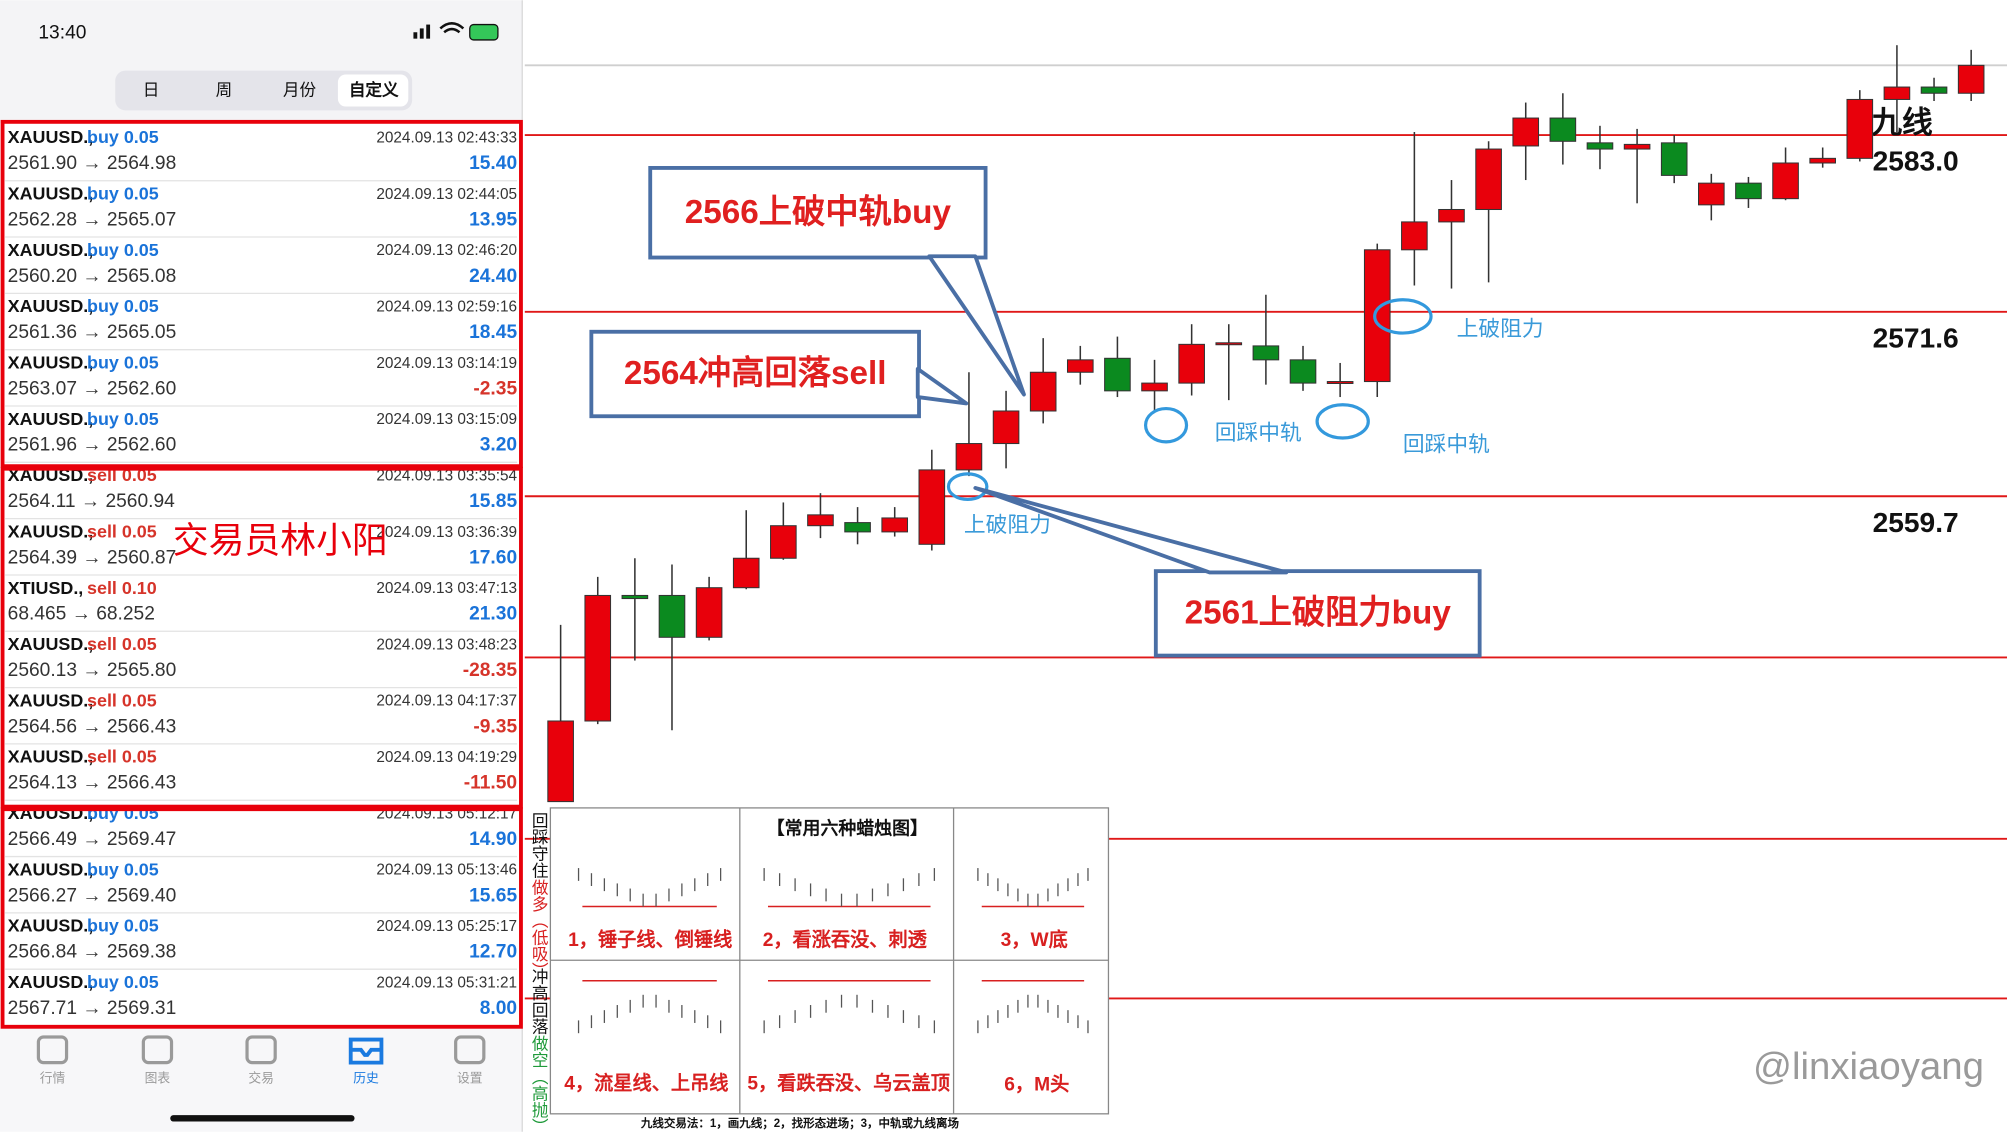 The height and width of the screenshot is (1132, 2007). What do you see at coordinates (446, 982) in the screenshot?
I see `trade-time: 2024.09.13 05:31:21` at bounding box center [446, 982].